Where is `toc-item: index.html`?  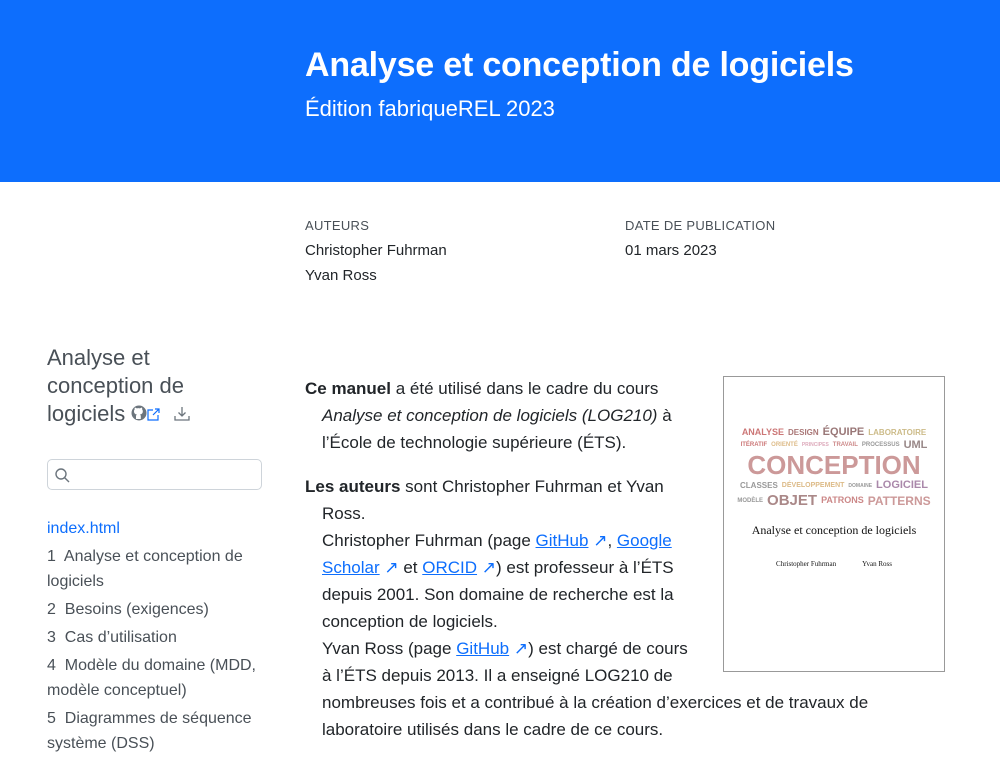
toc-item: index.html is located at coordinates (83, 528).